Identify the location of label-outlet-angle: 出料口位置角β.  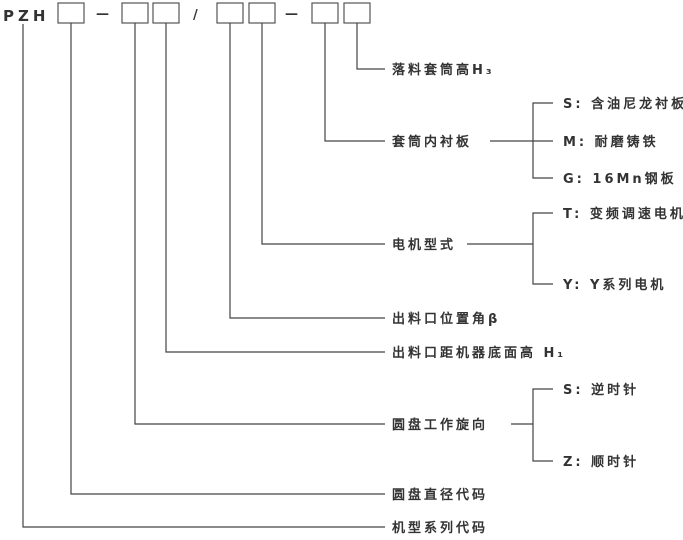
(446, 319).